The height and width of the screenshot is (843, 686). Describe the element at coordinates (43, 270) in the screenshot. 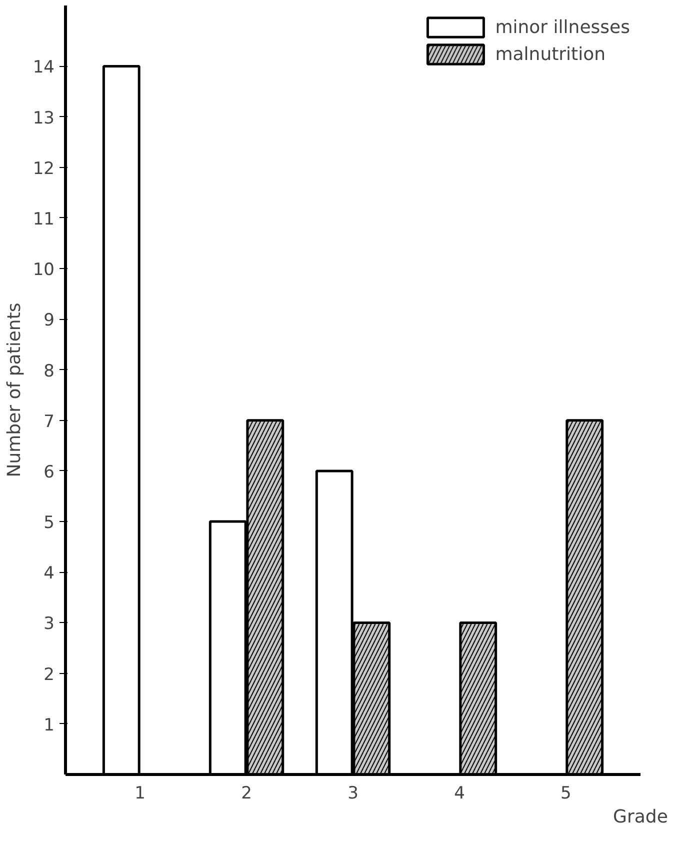

I see `y-tick-label: 10` at that location.